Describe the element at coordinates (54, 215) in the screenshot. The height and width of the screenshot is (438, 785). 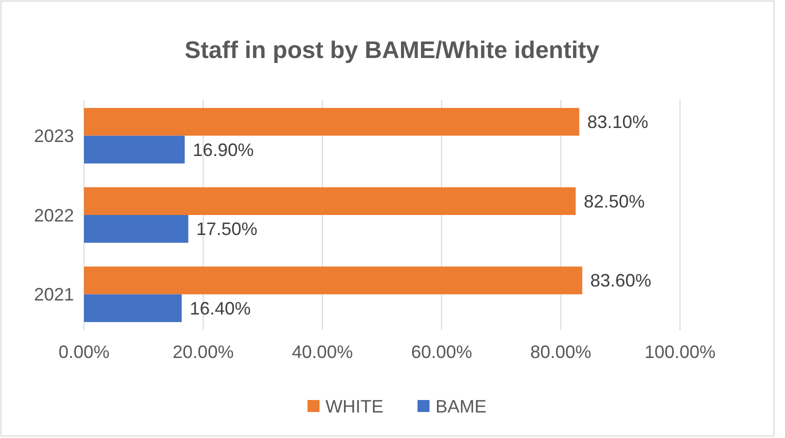
I see `y-tick-label: 2022` at that location.